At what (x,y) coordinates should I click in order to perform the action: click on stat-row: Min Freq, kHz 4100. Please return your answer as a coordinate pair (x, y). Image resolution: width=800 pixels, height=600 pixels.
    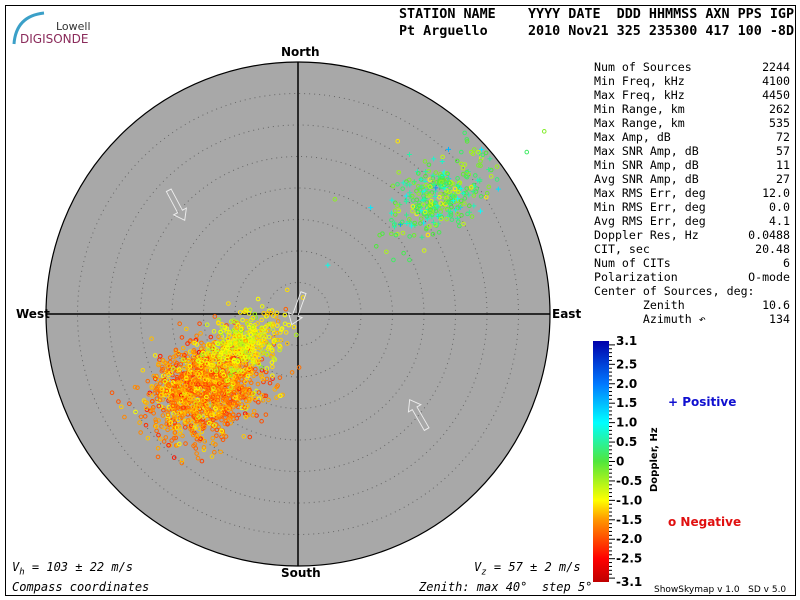
    Looking at the image, I should click on (692, 81).